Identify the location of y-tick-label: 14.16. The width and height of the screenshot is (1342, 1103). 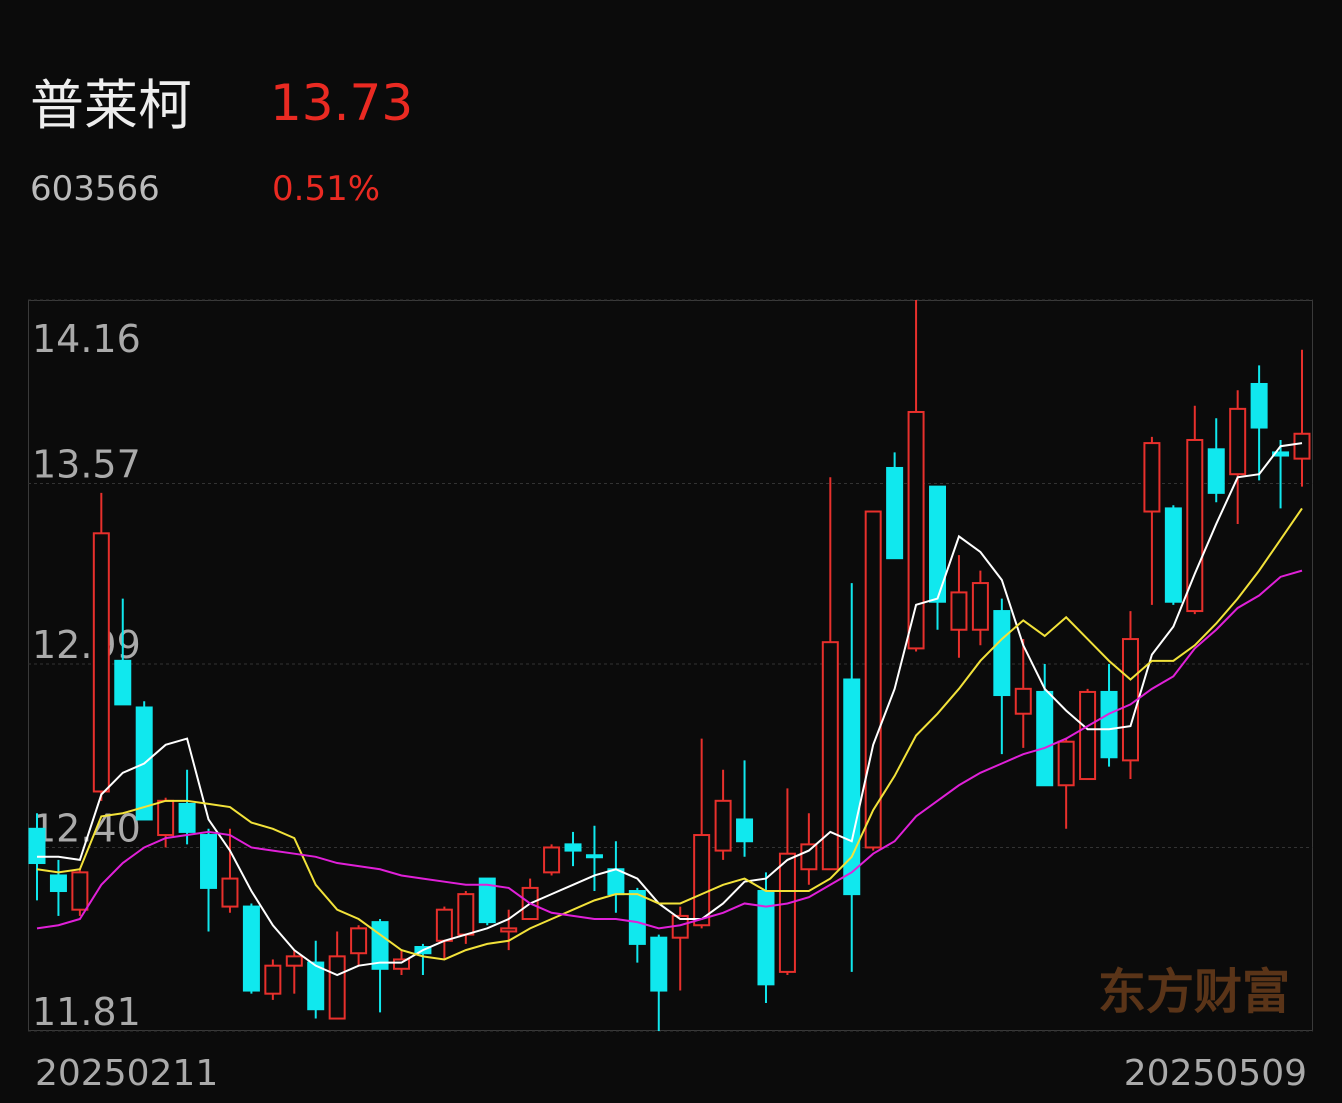
(86, 339).